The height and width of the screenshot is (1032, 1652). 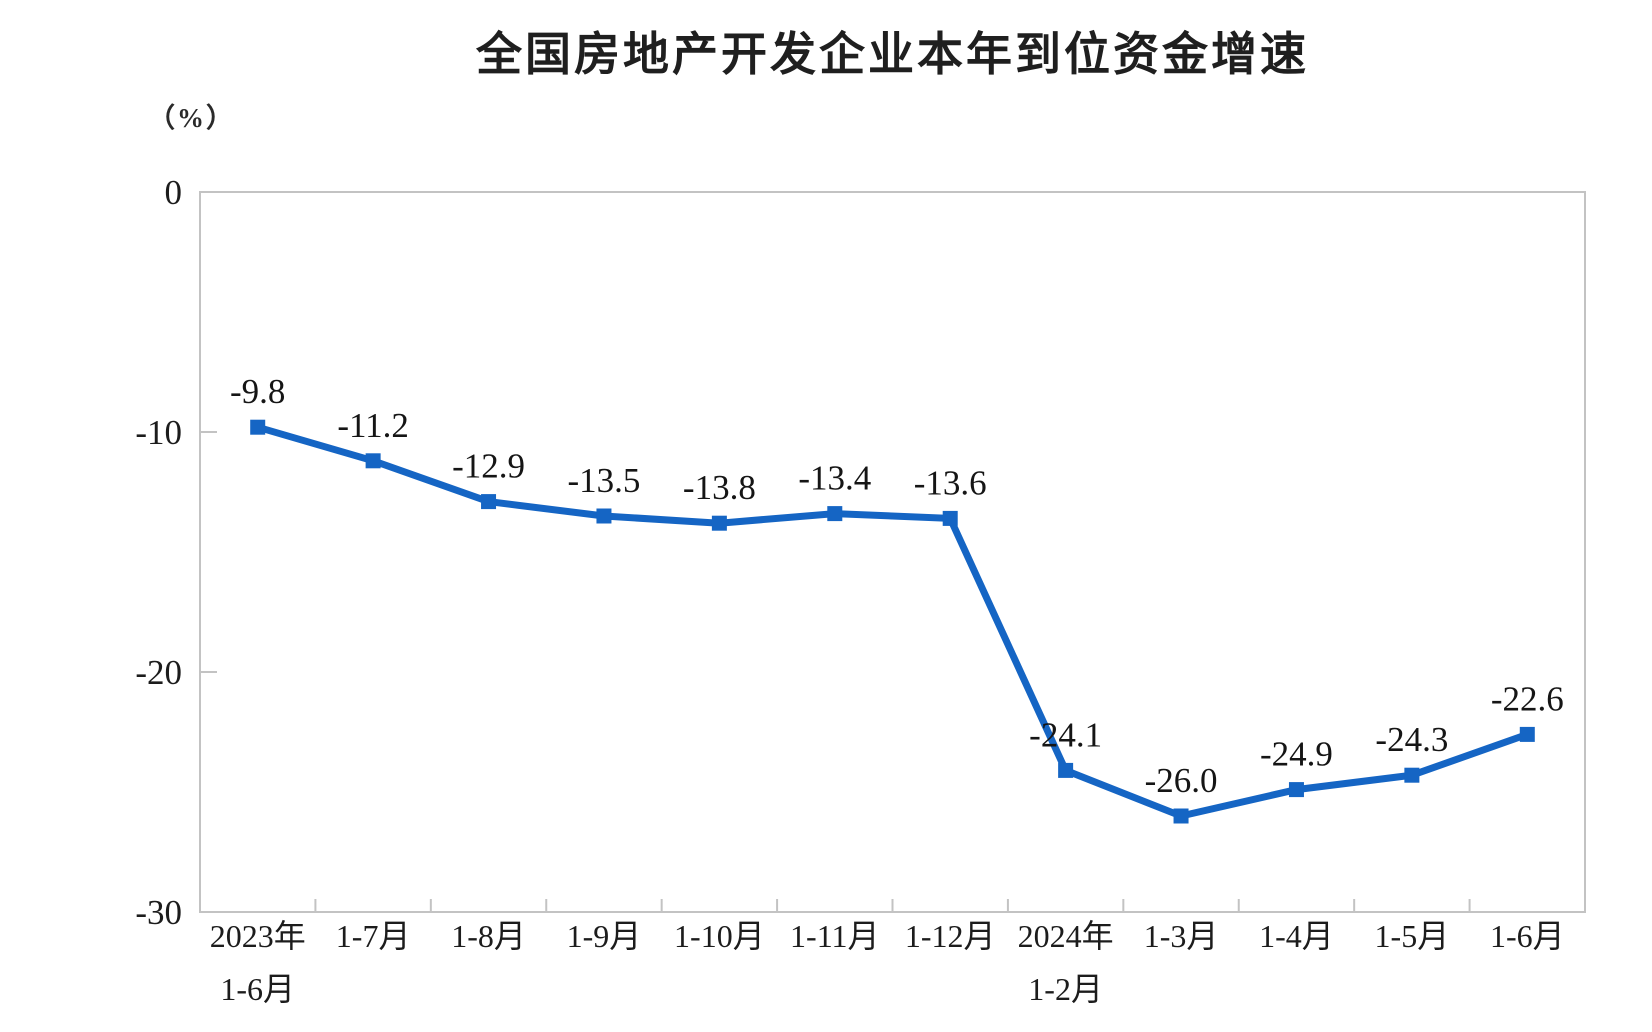 I want to click on data-point-label: -13.6, so click(x=950, y=482).